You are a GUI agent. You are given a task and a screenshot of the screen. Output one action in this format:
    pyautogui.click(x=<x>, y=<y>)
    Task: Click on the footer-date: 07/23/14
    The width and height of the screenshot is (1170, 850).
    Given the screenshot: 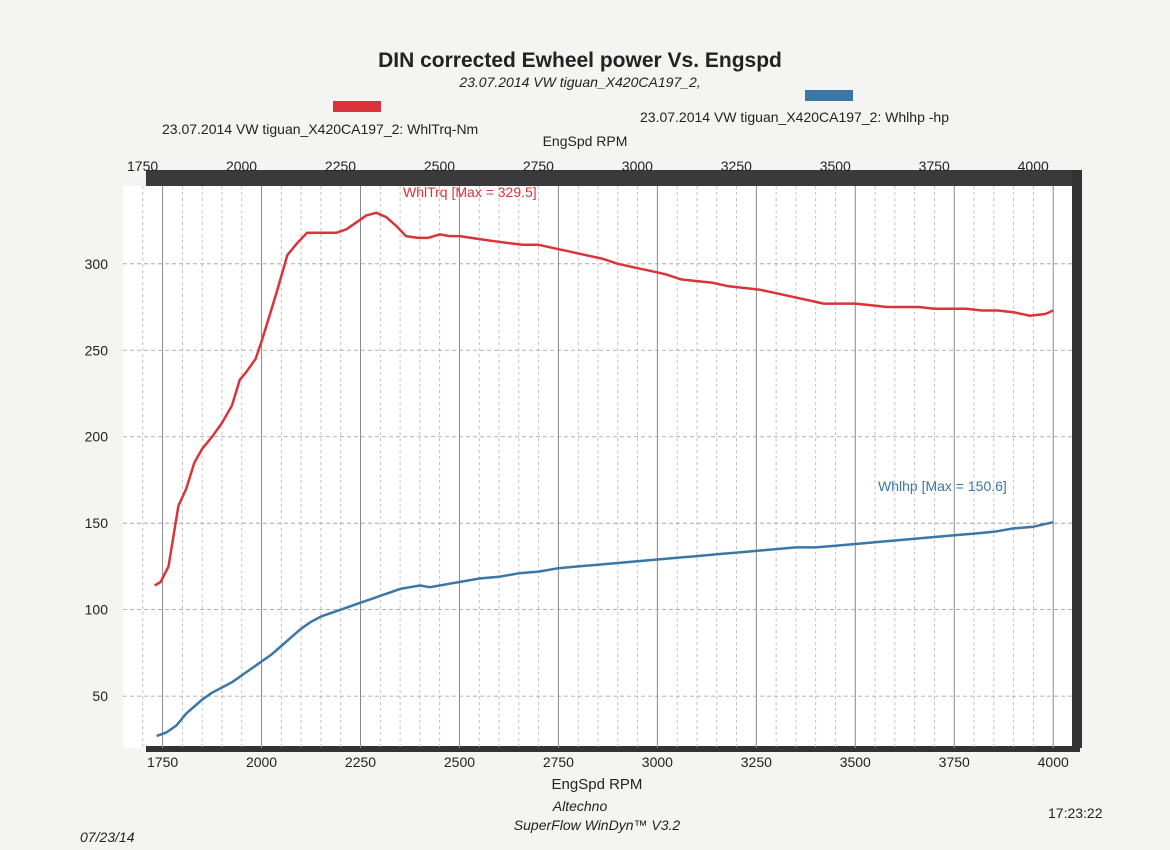 What is the action you would take?
    pyautogui.click(x=107, y=837)
    